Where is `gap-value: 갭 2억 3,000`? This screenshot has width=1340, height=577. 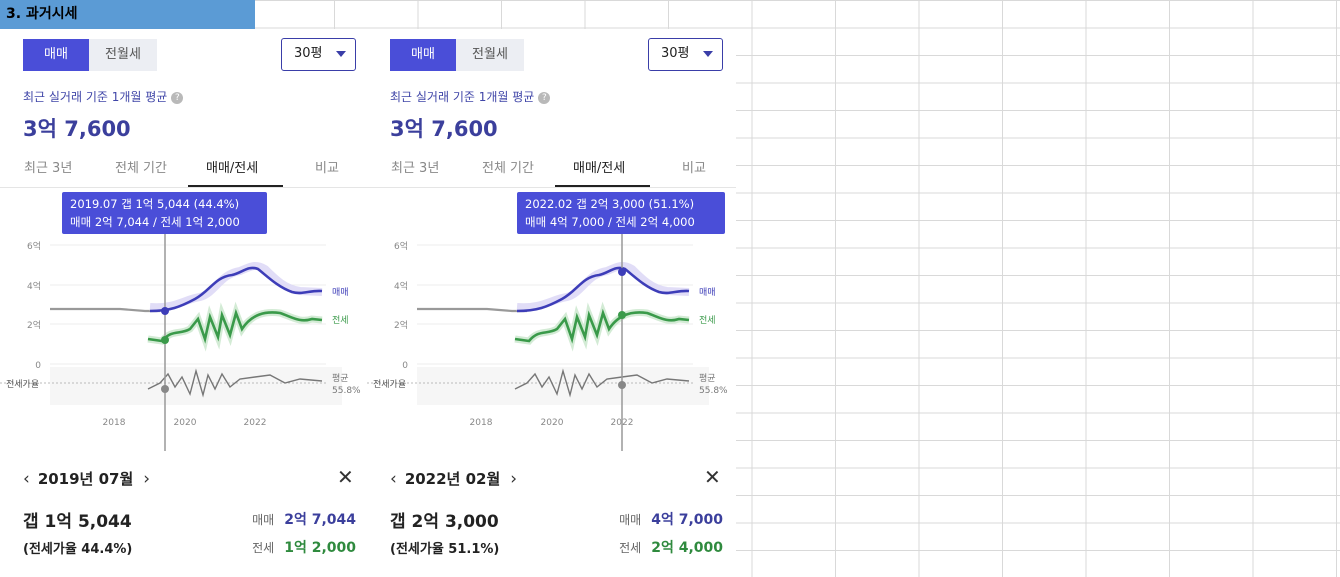
gap-value: 갭 2억 3,000 is located at coordinates (444, 522).